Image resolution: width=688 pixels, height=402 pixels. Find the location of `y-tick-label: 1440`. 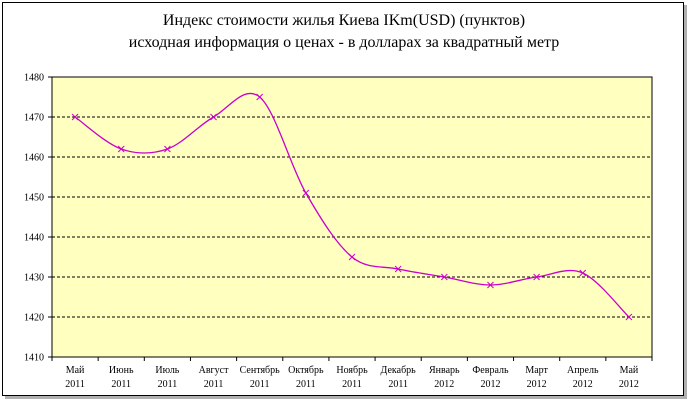

y-tick-label: 1440 is located at coordinates (34, 238).